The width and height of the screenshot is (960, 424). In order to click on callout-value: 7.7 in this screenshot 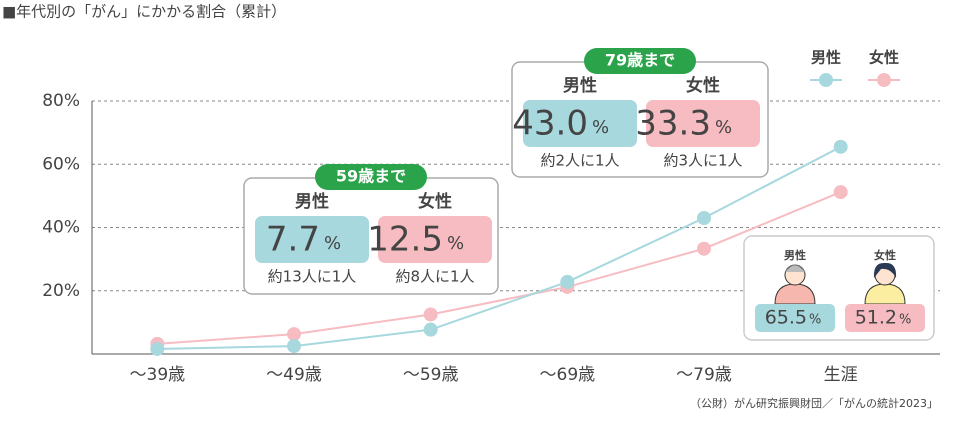, I will do `click(293, 240)`.